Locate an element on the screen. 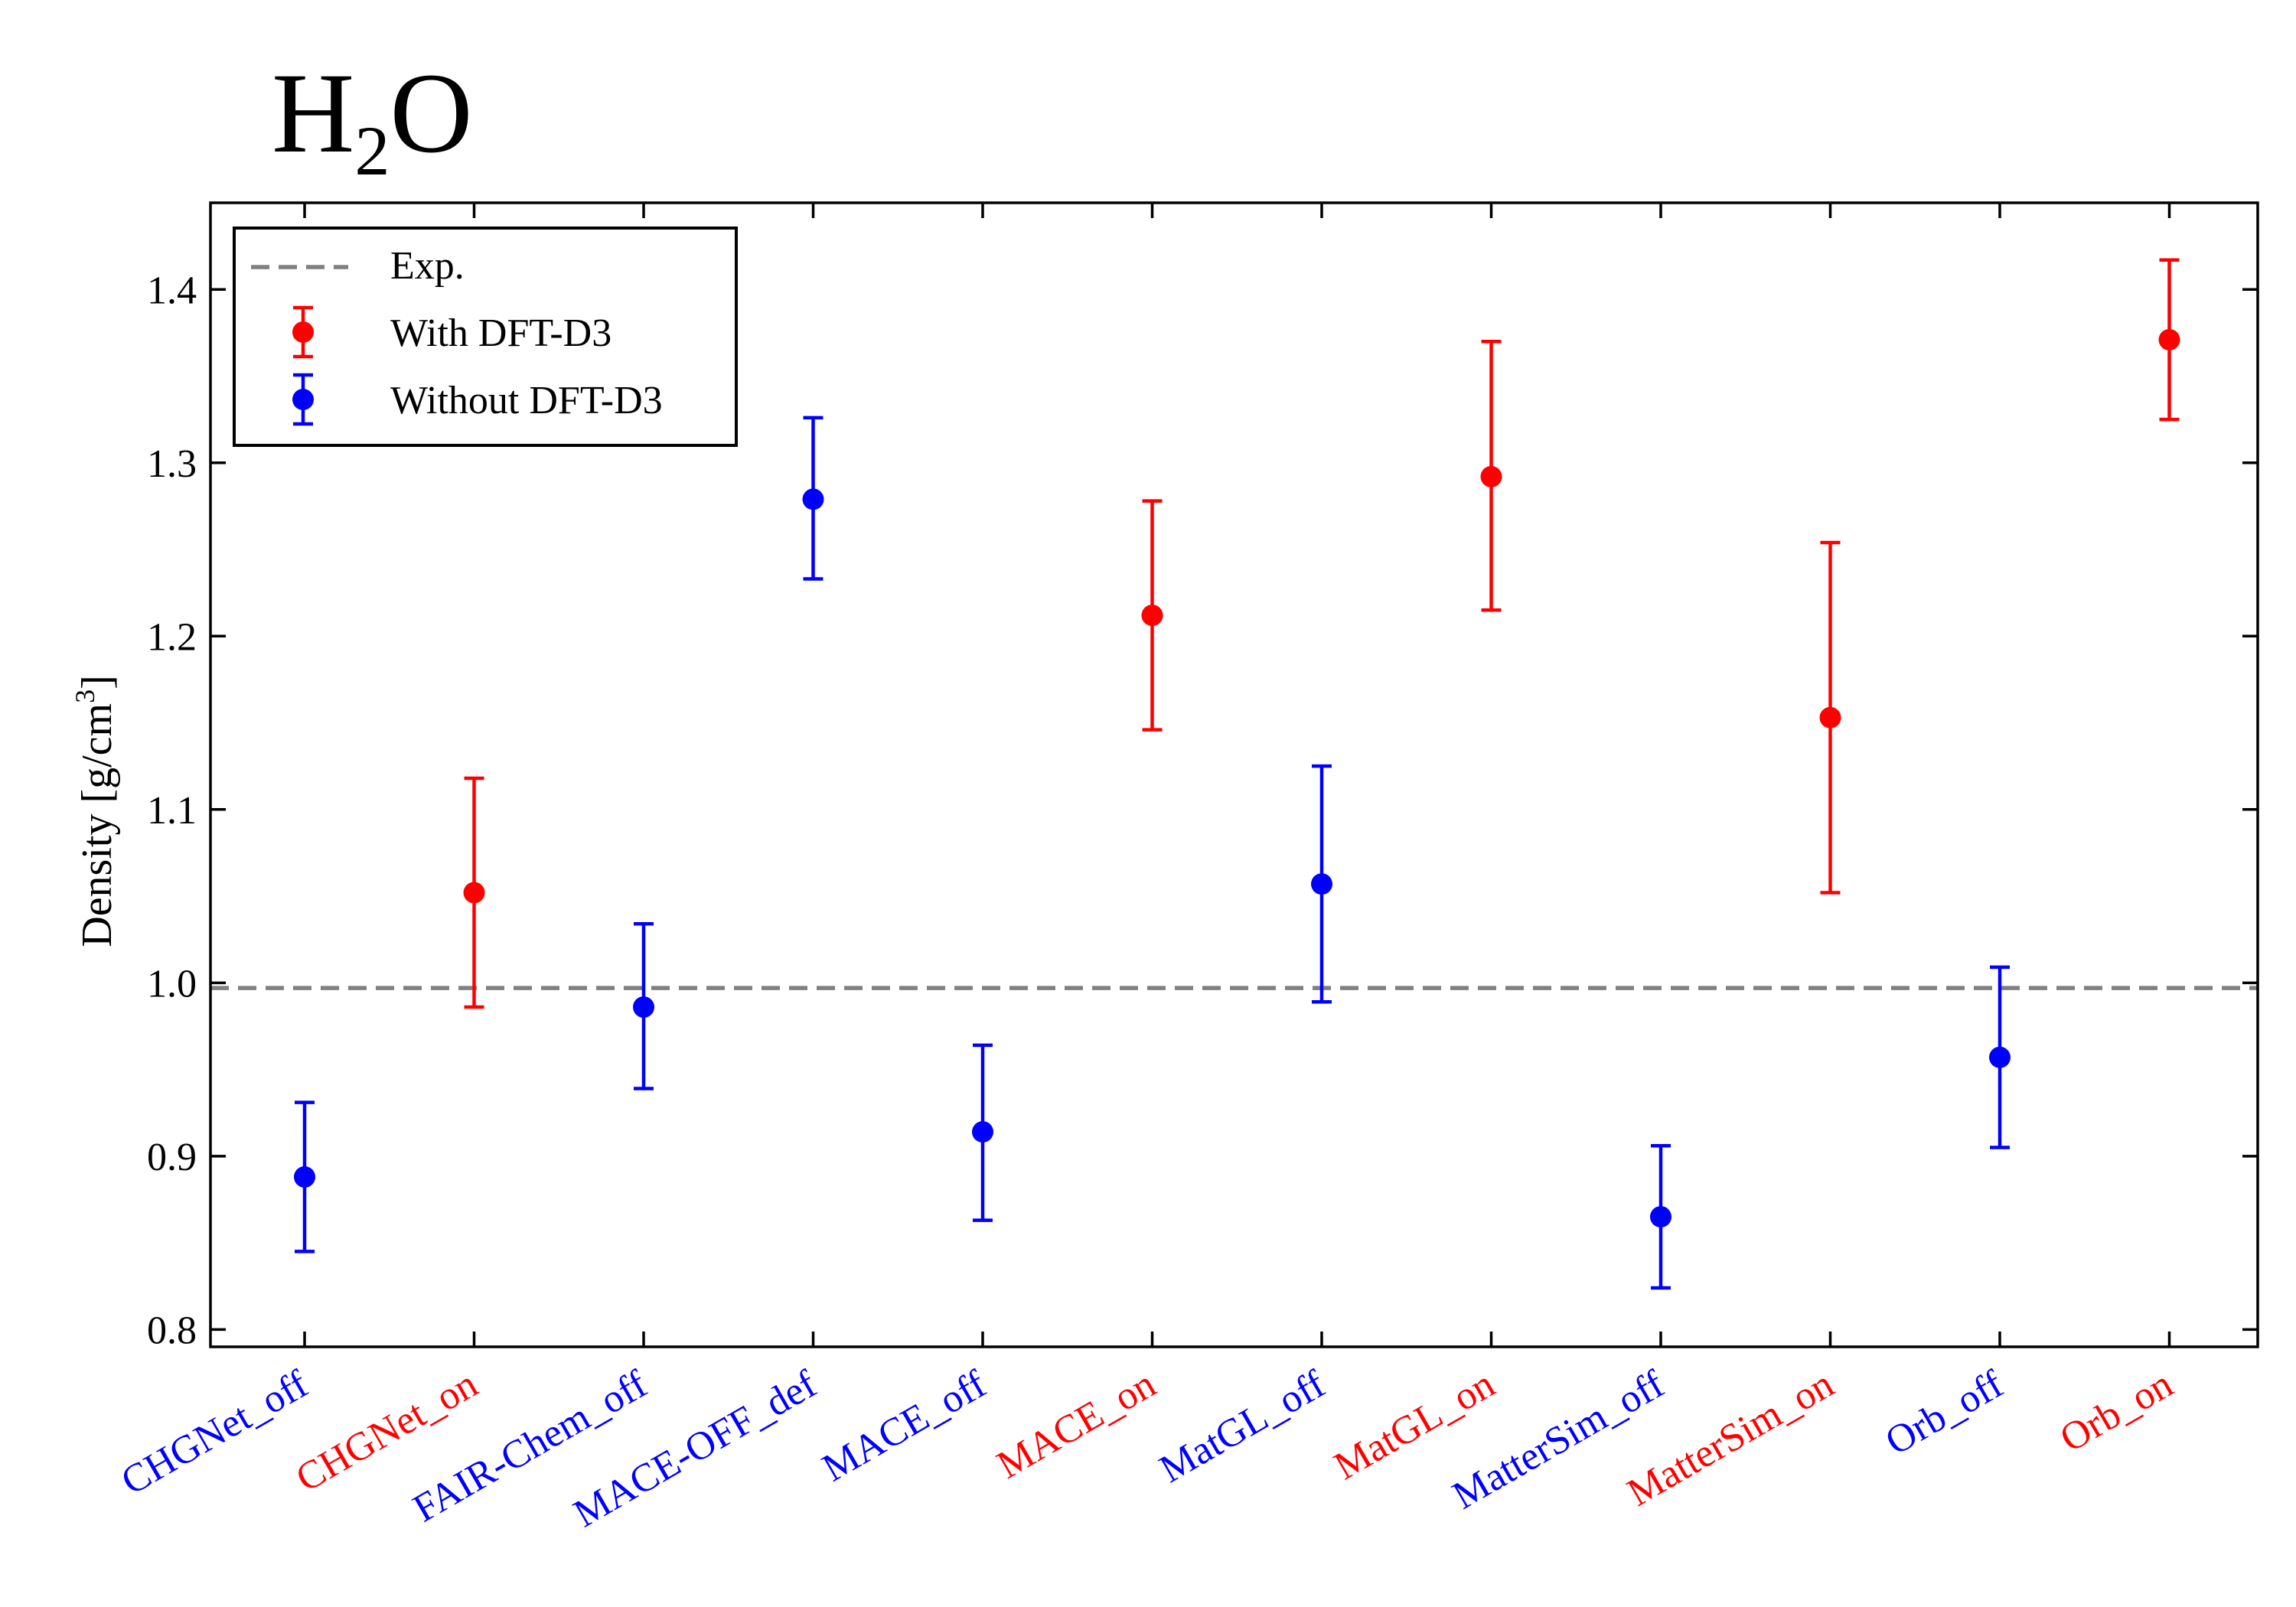 This screenshot has width=2296, height=1607. marker-MatterSim_off is located at coordinates (1660, 1217).